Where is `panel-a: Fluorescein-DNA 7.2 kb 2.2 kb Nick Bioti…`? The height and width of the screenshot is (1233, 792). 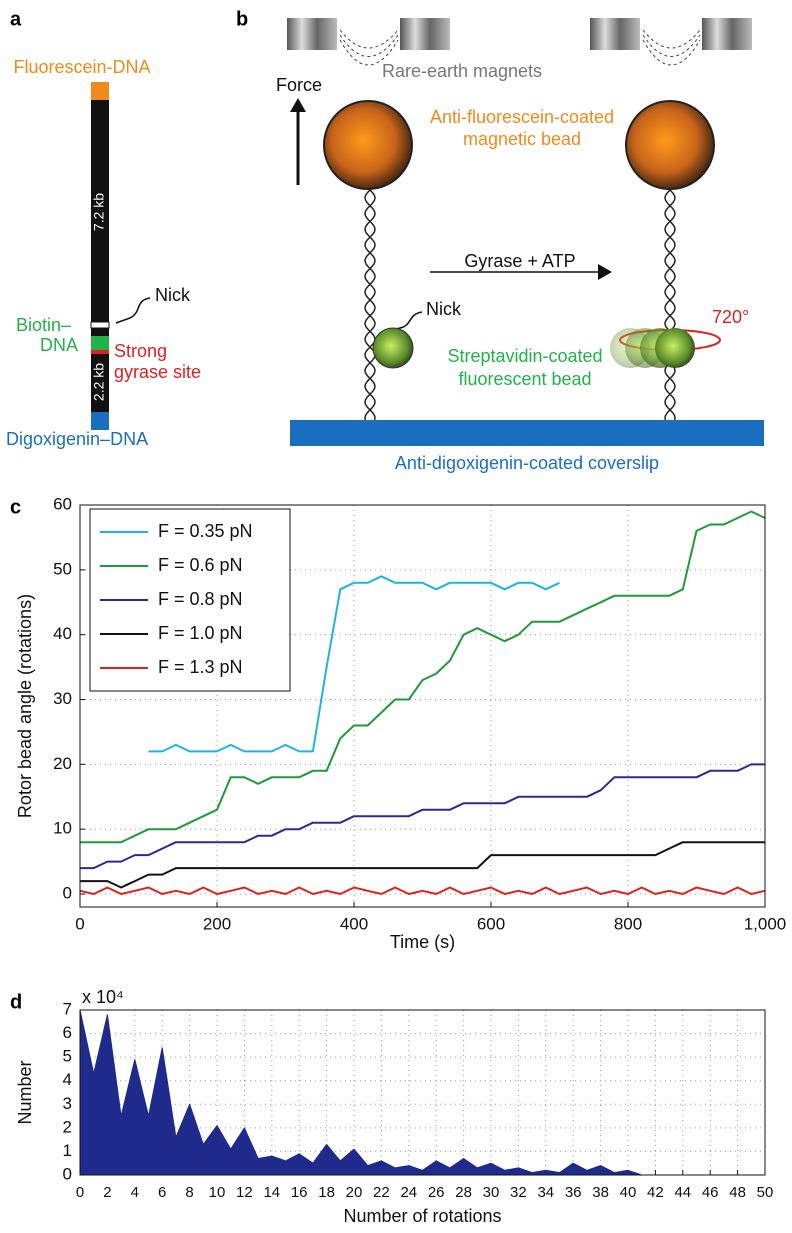 panel-a: Fluorescein-DNA 7.2 kb 2.2 kb Nick Bioti… is located at coordinates (103, 253).